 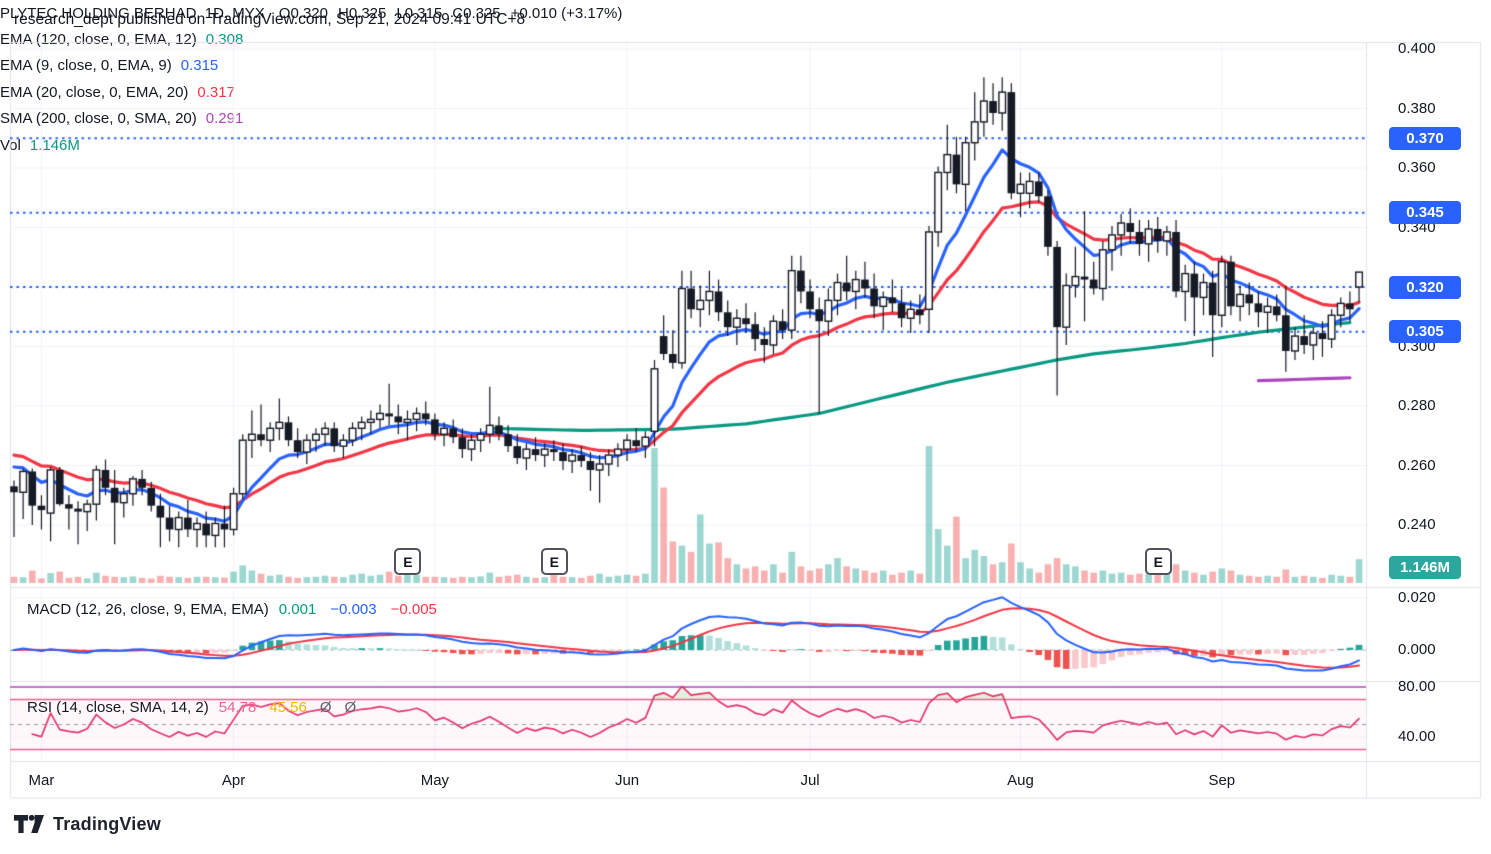 What do you see at coordinates (413, 609) in the screenshot?
I see `macd-value: −0.005` at bounding box center [413, 609].